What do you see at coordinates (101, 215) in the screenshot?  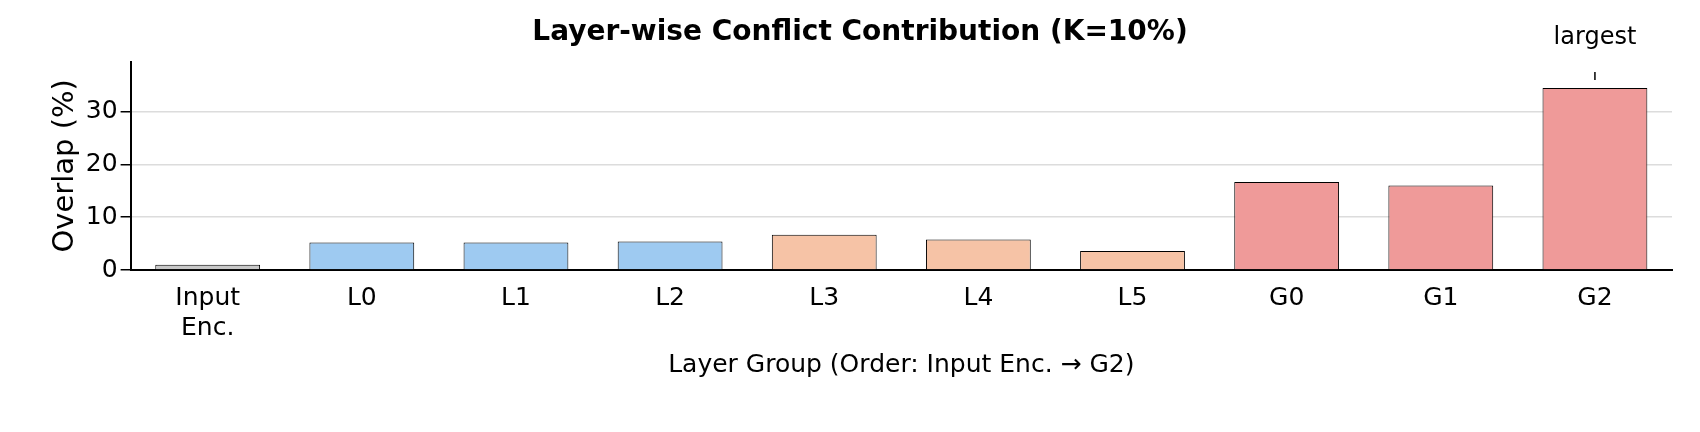 I see `y-tick-label: 10` at bounding box center [101, 215].